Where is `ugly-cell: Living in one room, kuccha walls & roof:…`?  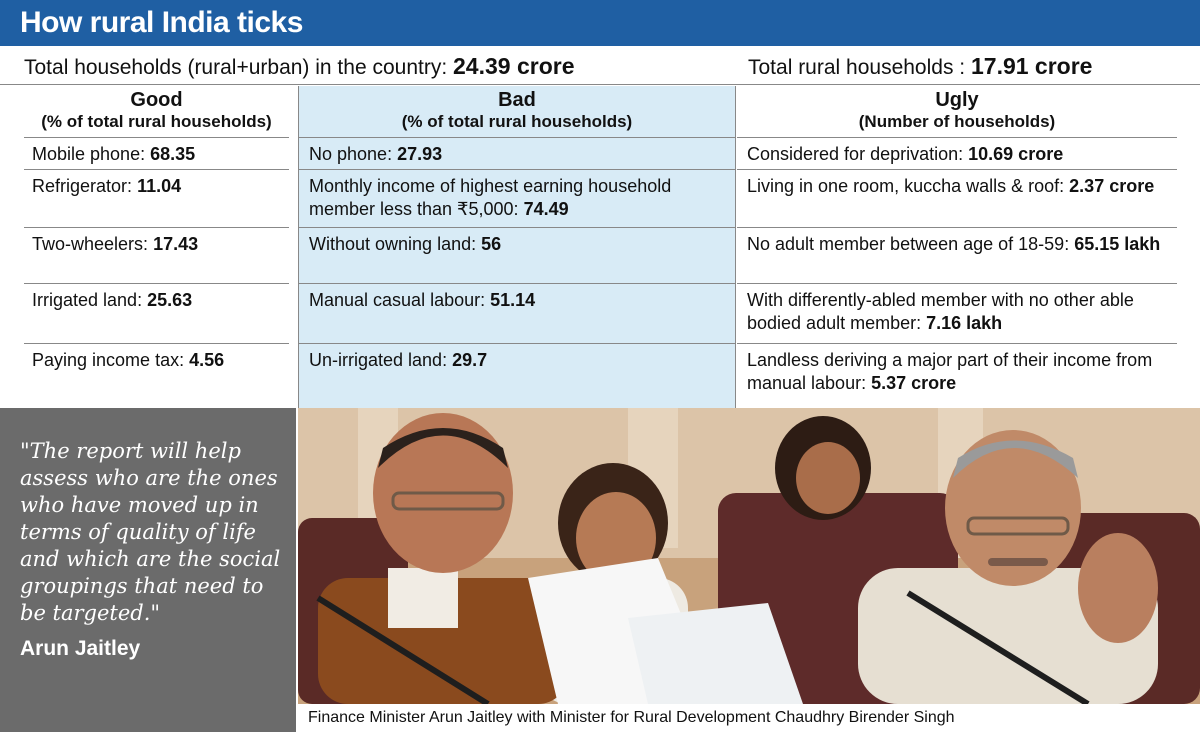 ugly-cell: Living in one room, kuccha walls & roof:… is located at coordinates (957, 199).